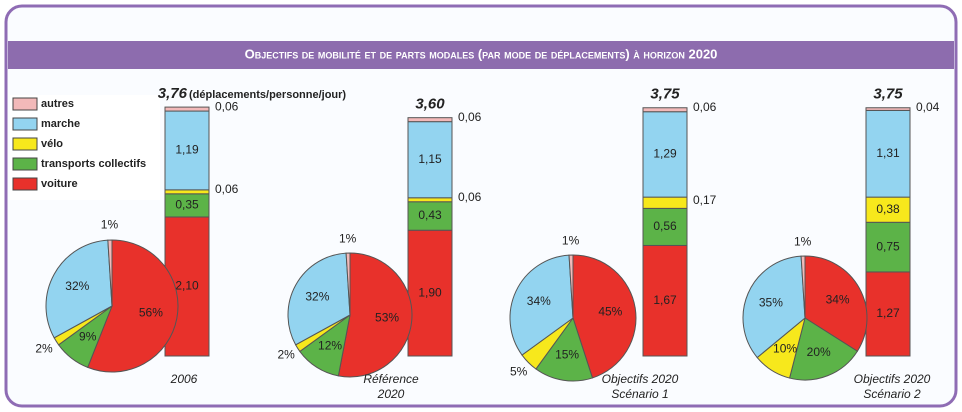 The height and width of the screenshot is (412, 962). Describe the element at coordinates (184, 379) in the screenshot. I see `caption: 2006` at that location.